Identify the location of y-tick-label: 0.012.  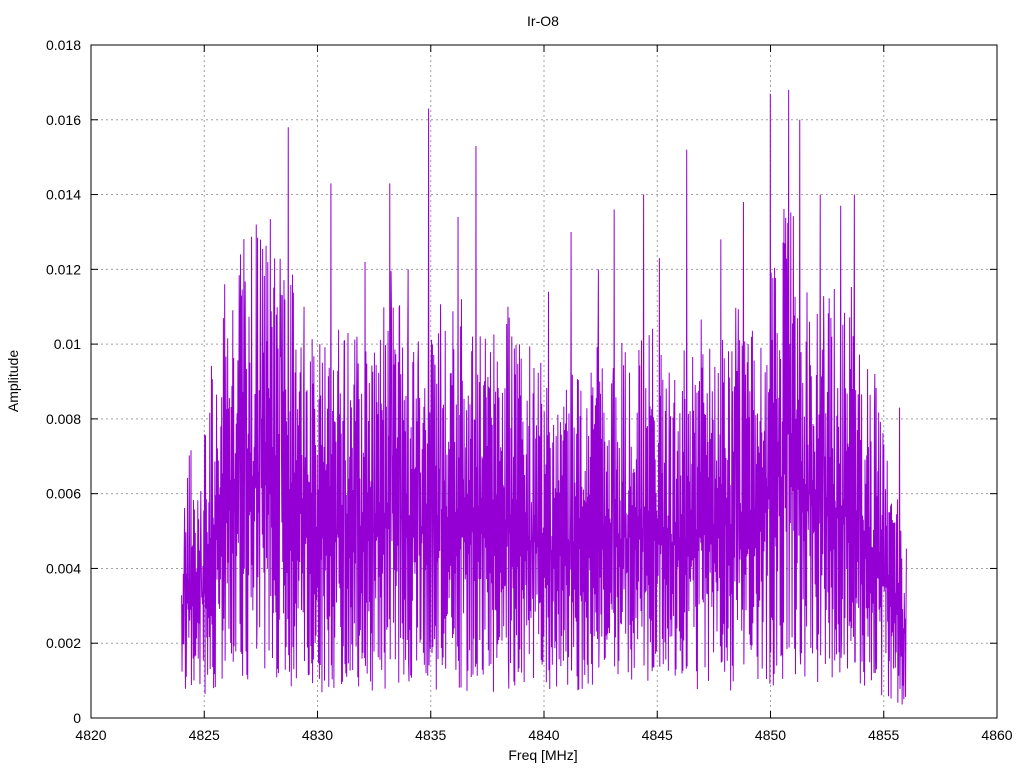
(63, 269).